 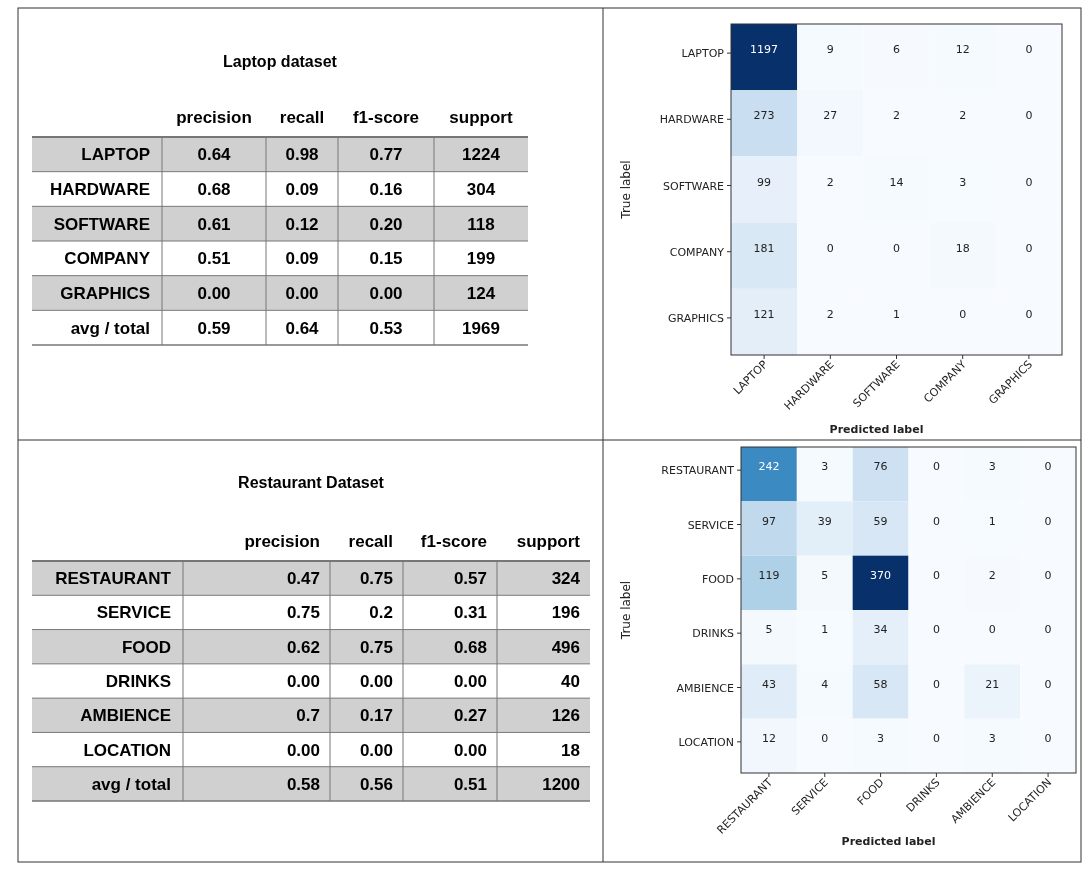 I want to click on data-label: 58, so click(x=880, y=684).